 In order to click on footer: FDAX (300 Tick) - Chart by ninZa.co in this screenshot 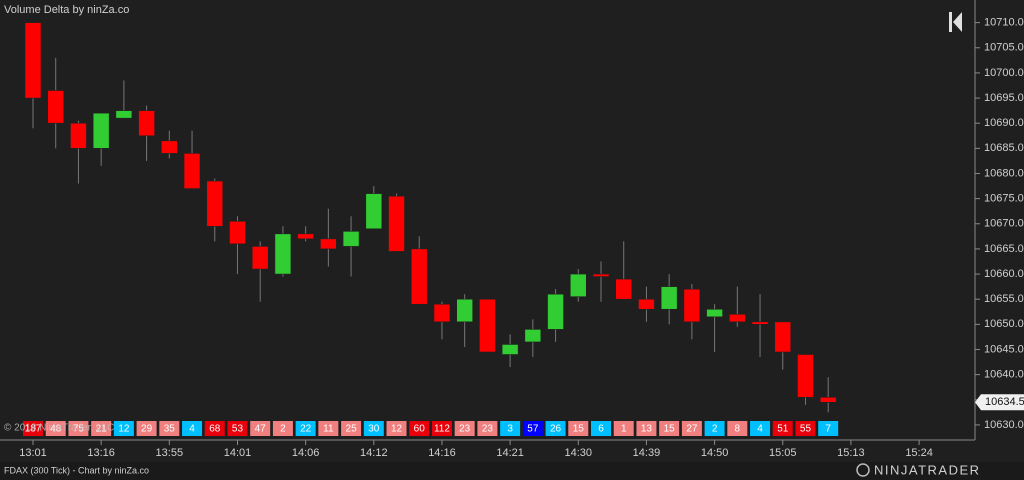, I will do `click(76, 470)`.